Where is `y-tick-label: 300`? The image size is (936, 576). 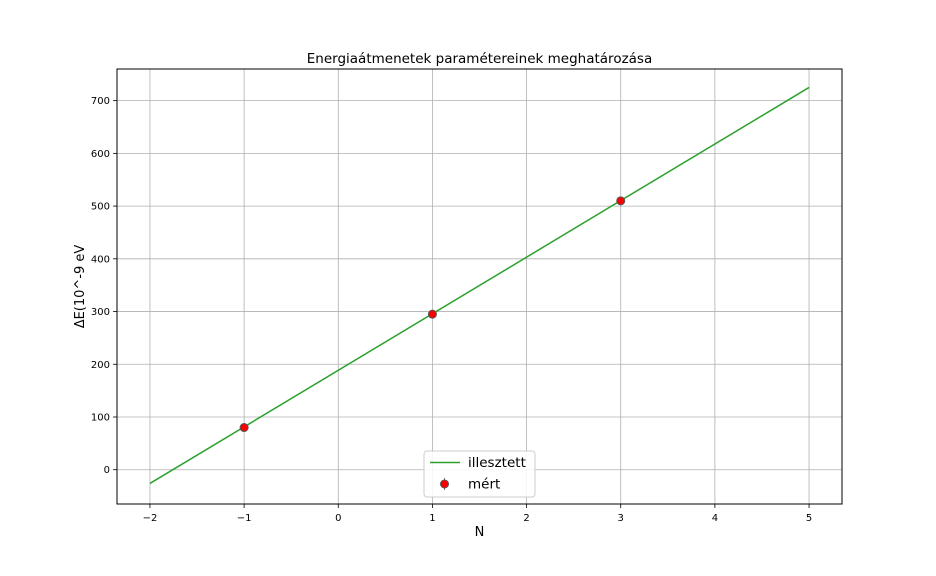 y-tick-label: 300 is located at coordinates (100, 312).